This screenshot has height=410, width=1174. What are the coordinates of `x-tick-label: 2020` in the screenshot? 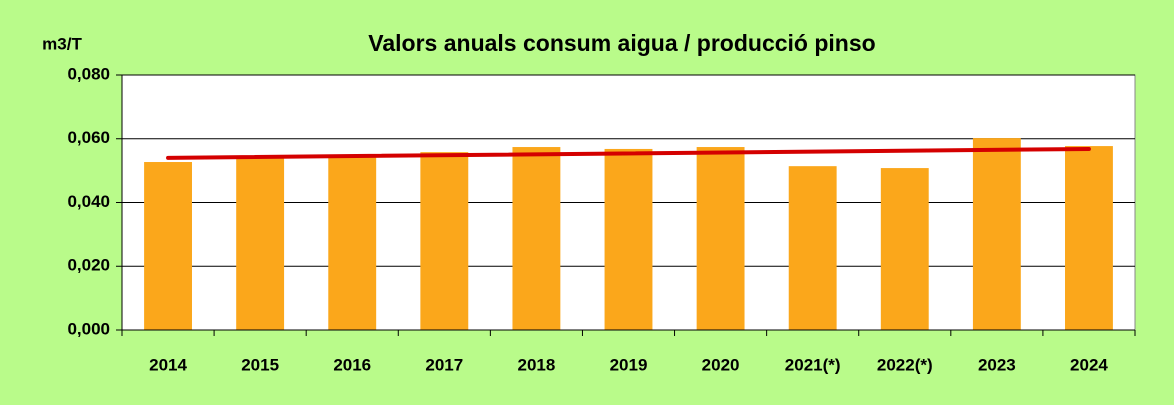 It's located at (721, 364).